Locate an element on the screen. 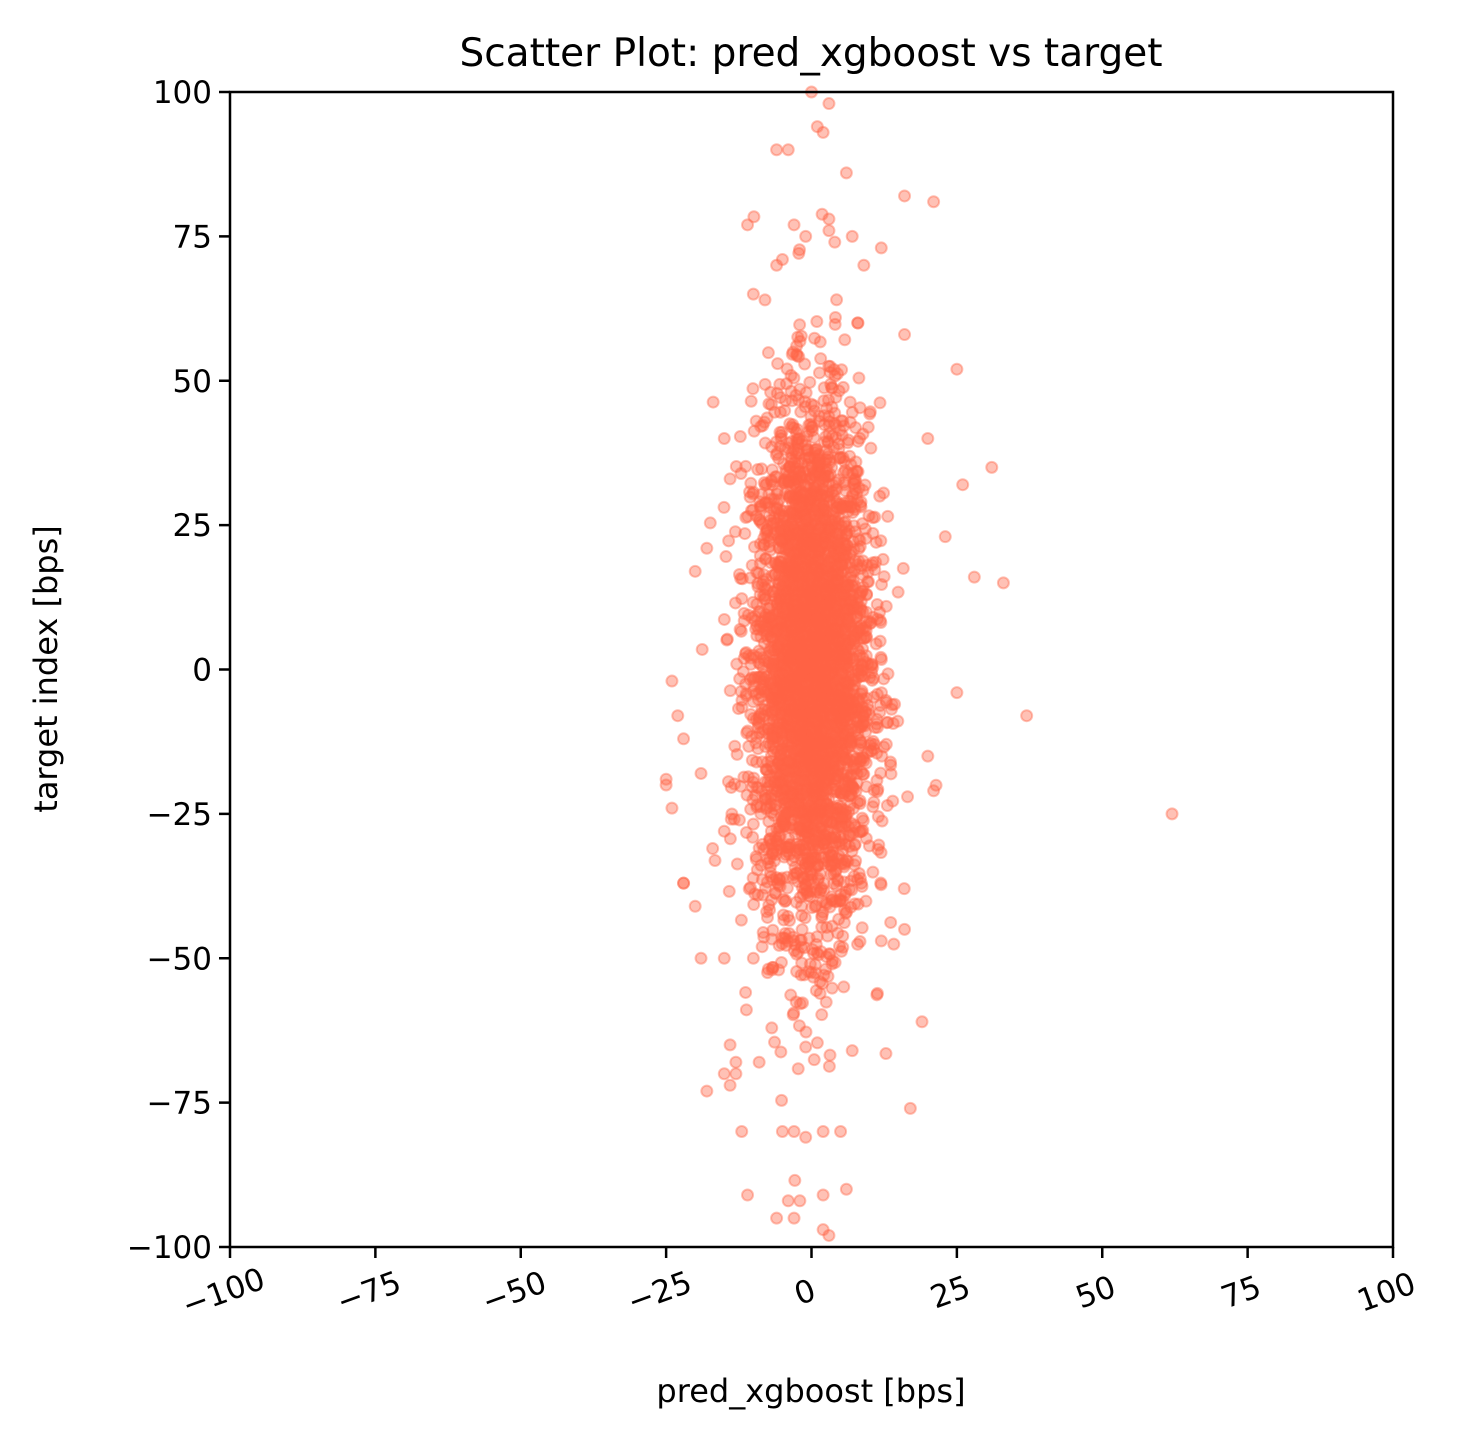 The height and width of the screenshot is (1446, 1466). x-axis-label: pred_xgboost [bps] is located at coordinates (810, 1391).